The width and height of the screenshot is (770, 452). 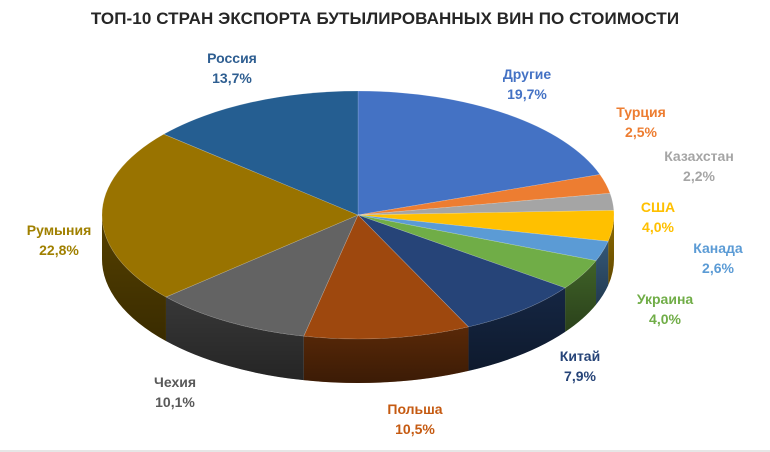 I want to click on pie-slice-польша, so click(x=386, y=277).